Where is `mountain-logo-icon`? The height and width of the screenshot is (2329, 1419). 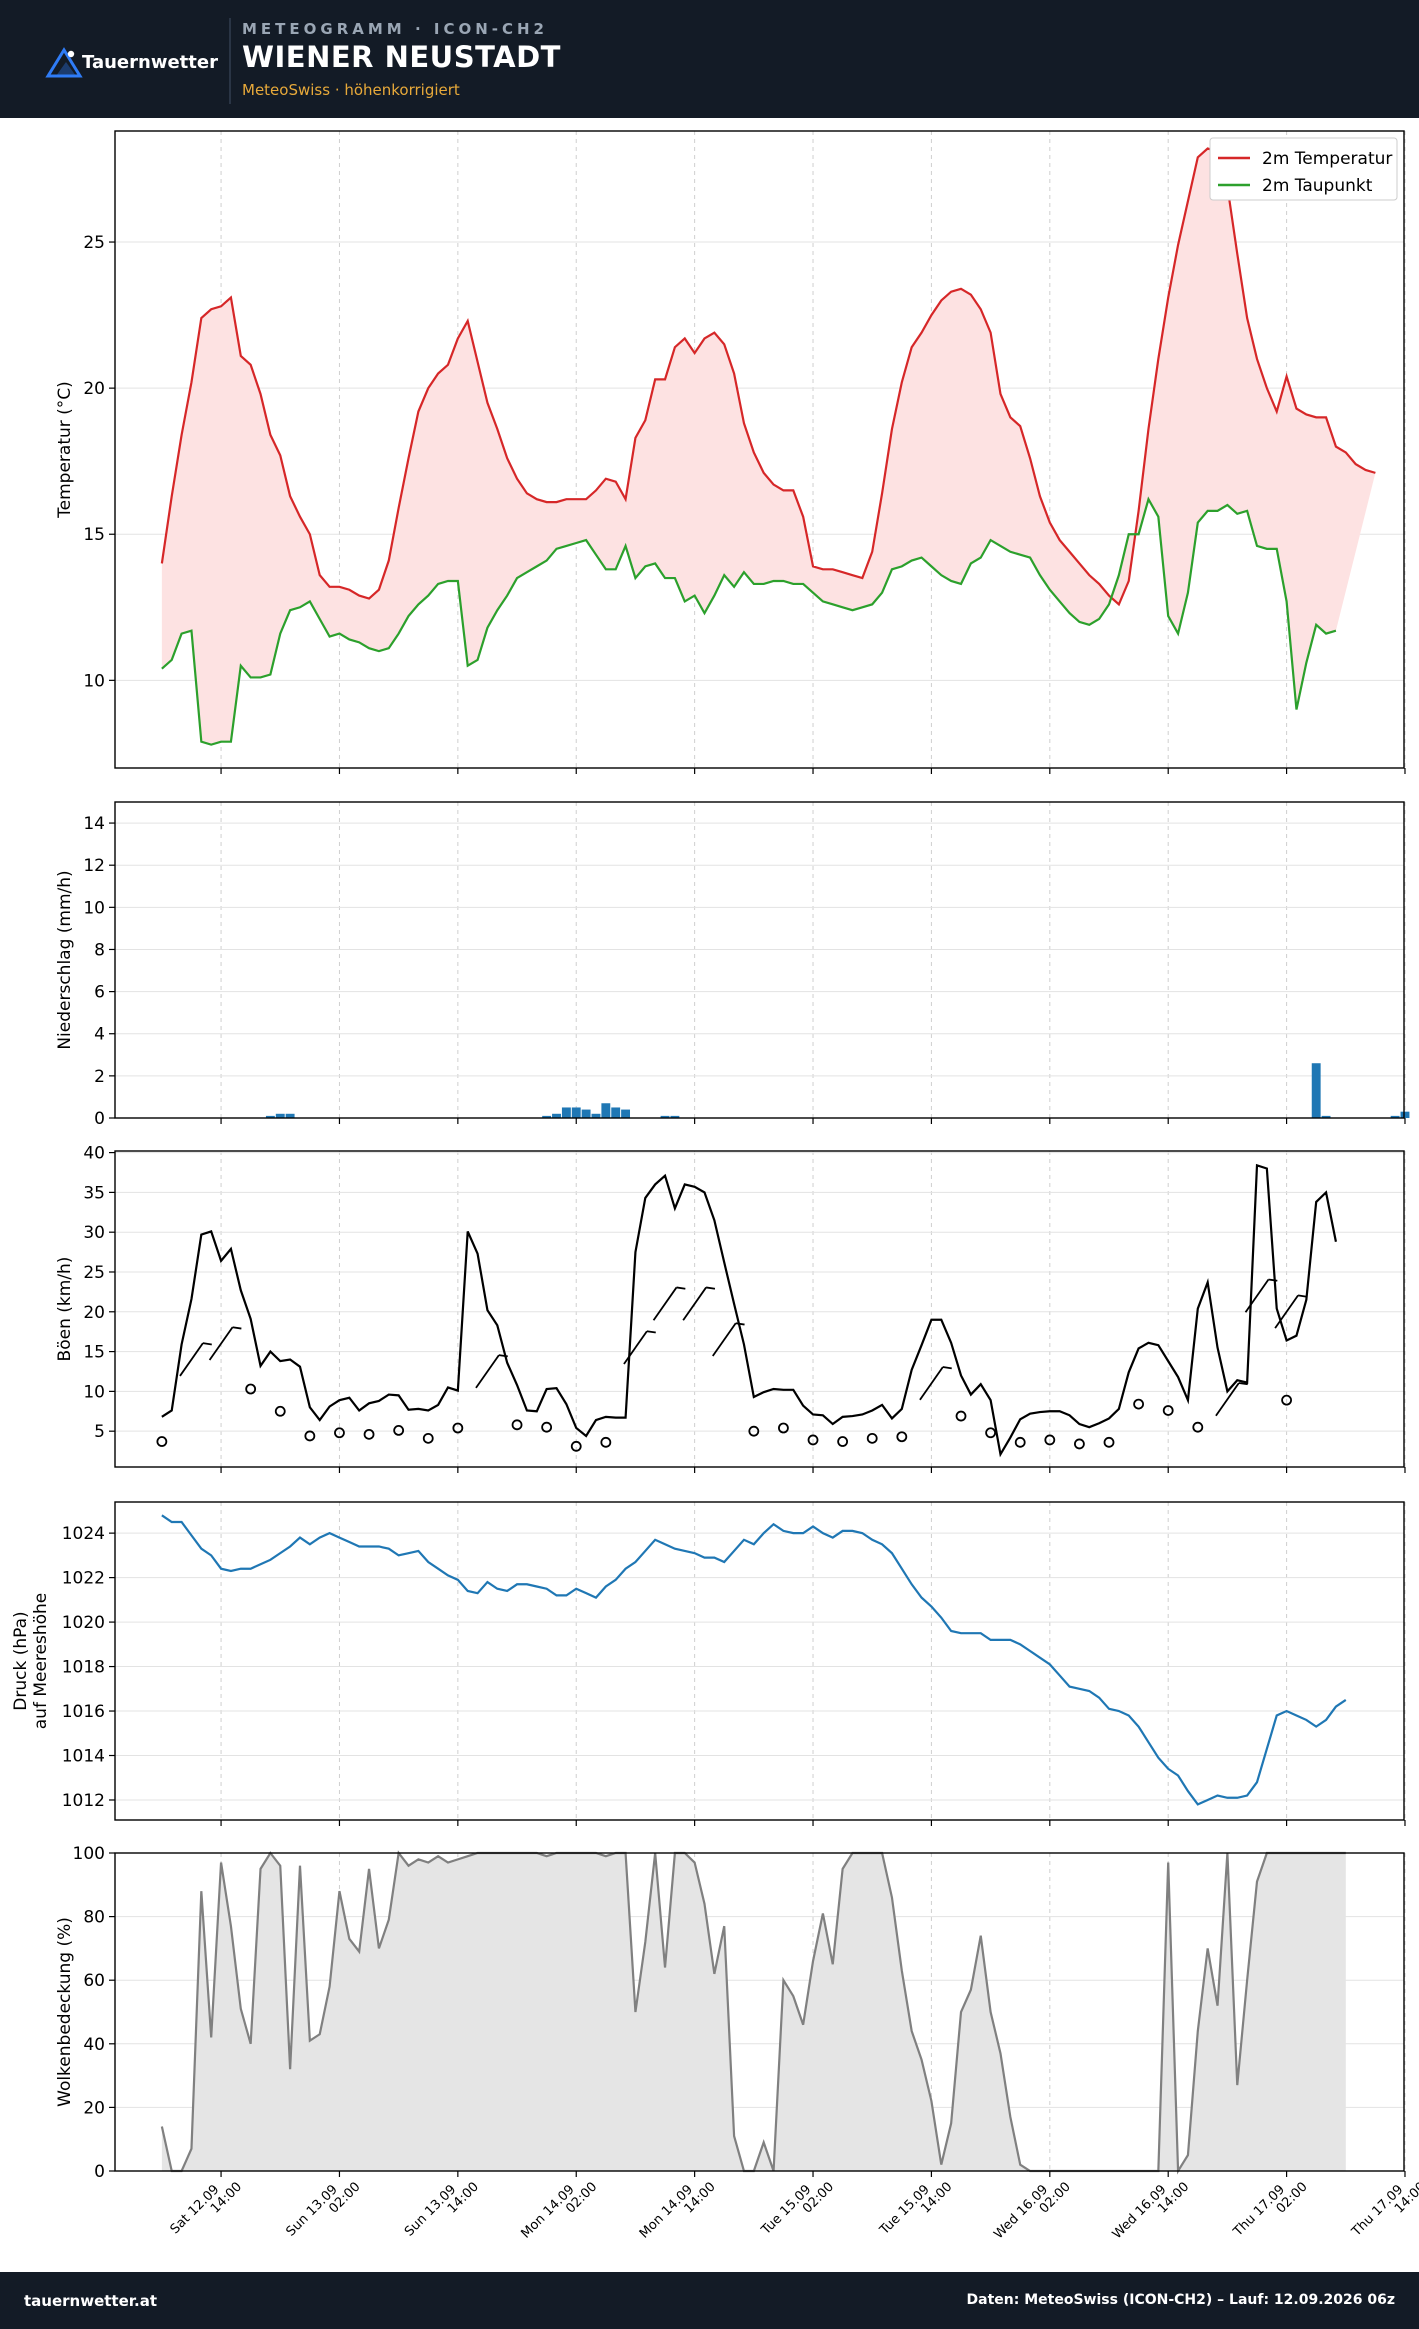
mountain-logo-icon is located at coordinates (64, 62).